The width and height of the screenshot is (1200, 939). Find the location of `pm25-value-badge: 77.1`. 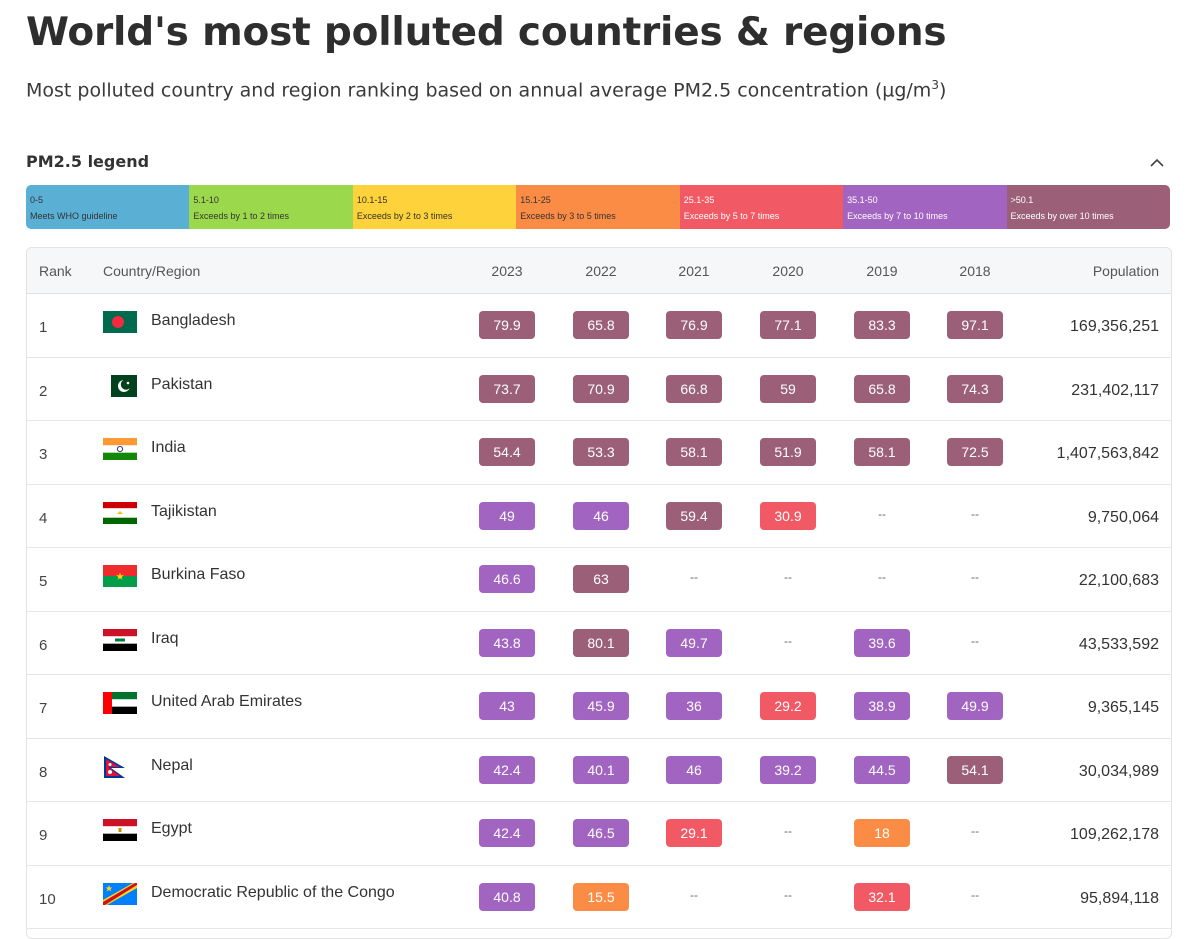

pm25-value-badge: 77.1 is located at coordinates (788, 325).